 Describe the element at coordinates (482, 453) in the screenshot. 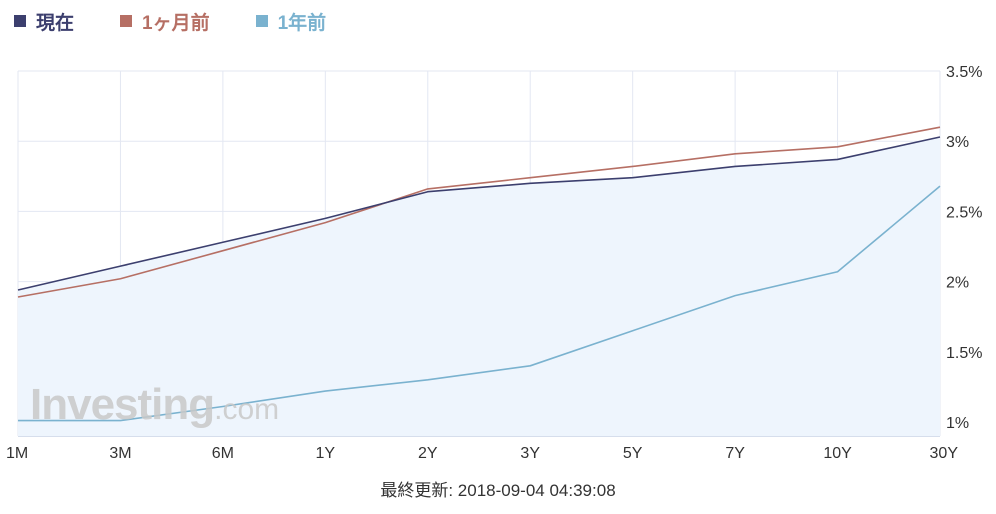

I see `x-axis-labels: 1M 3M 6M 1Y 2Y 3Y 5Y 7Y 10Y 30Y` at that location.